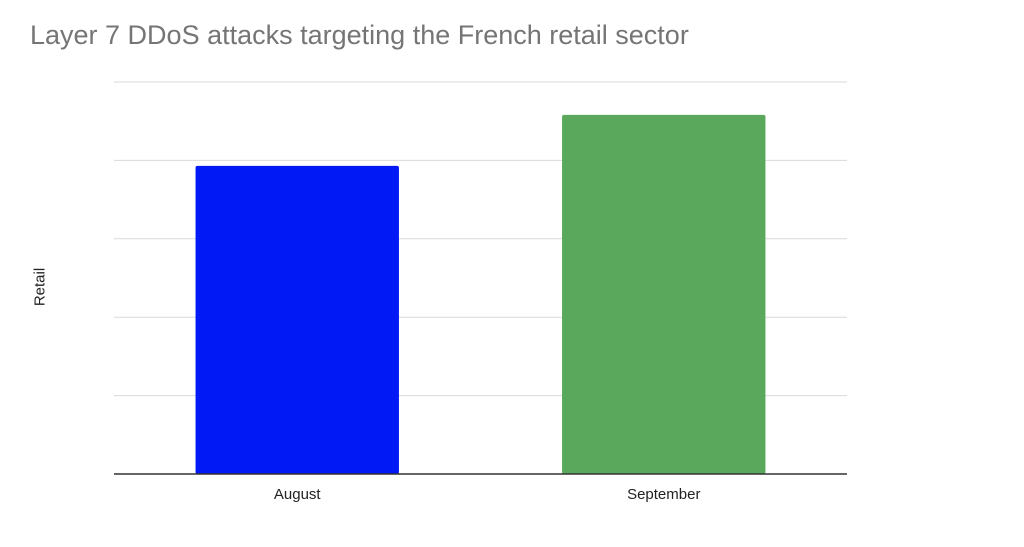  Describe the element at coordinates (487, 494) in the screenshot. I see `x-tick-labels: August September` at that location.